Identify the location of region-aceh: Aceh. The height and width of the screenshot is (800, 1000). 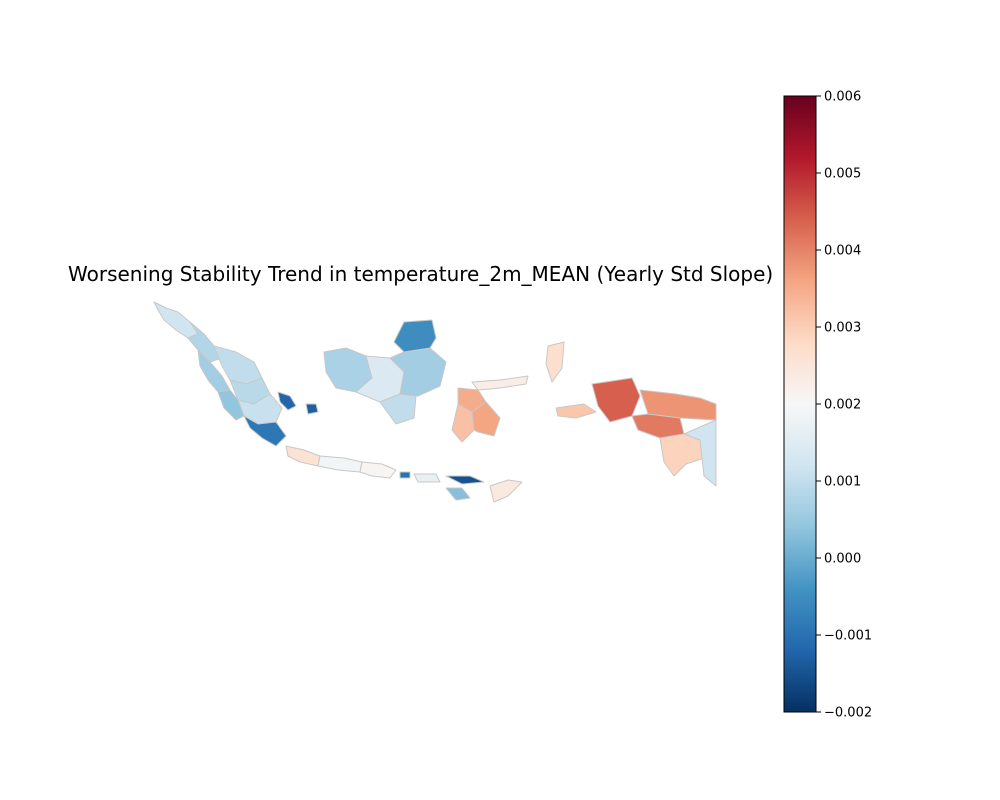
(176, 320).